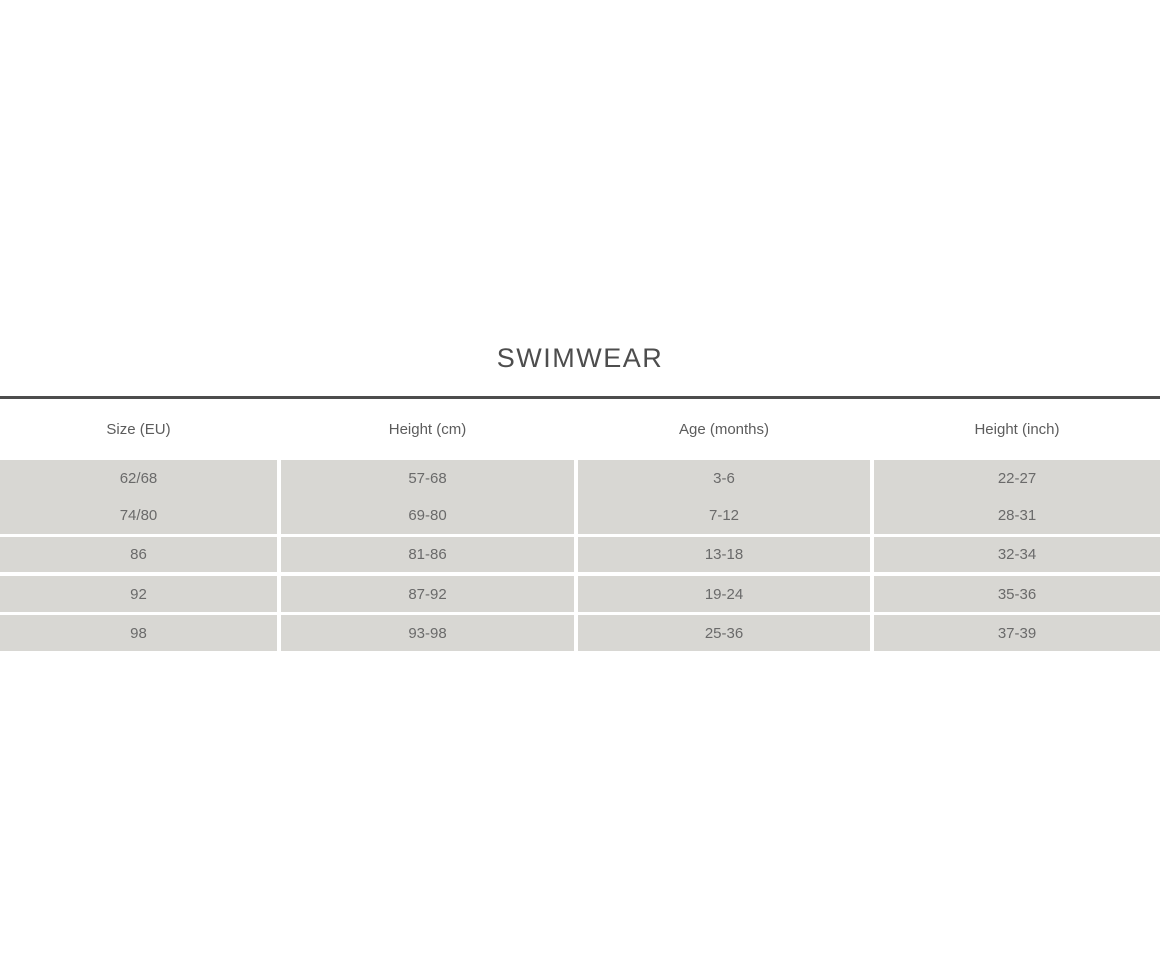  Describe the element at coordinates (427, 515) in the screenshot. I see `table-cell-height-cm: 69-80` at that location.